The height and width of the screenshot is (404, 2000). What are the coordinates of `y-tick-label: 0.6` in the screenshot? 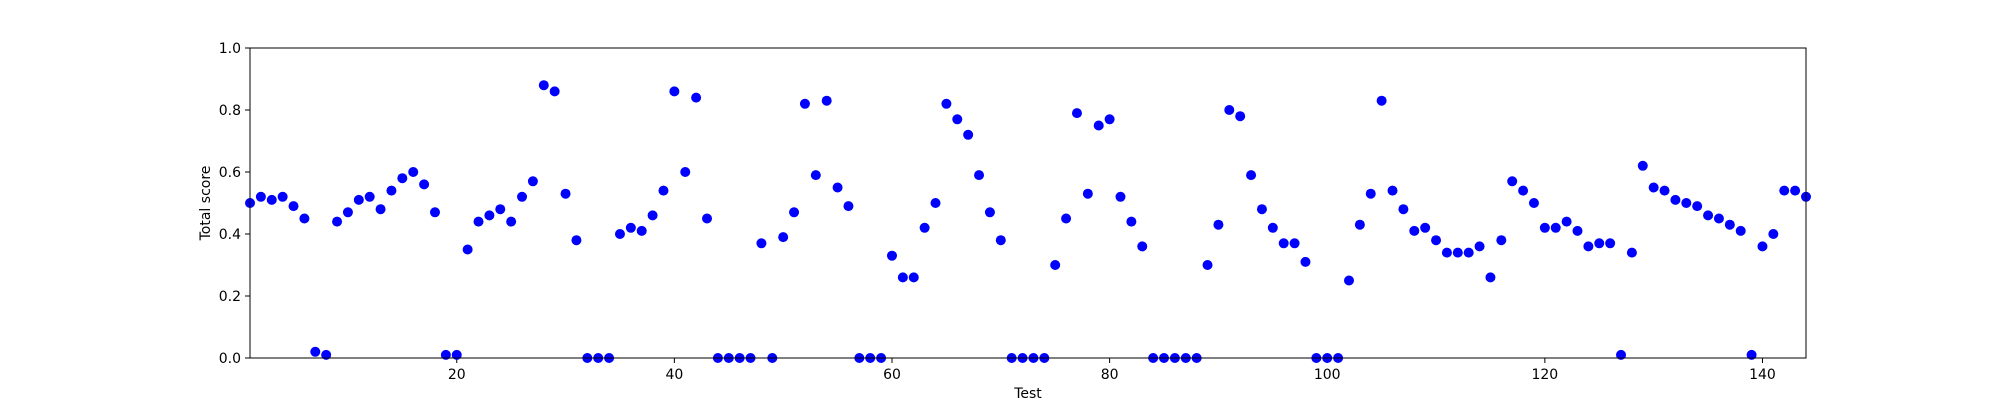 It's located at (230, 173).